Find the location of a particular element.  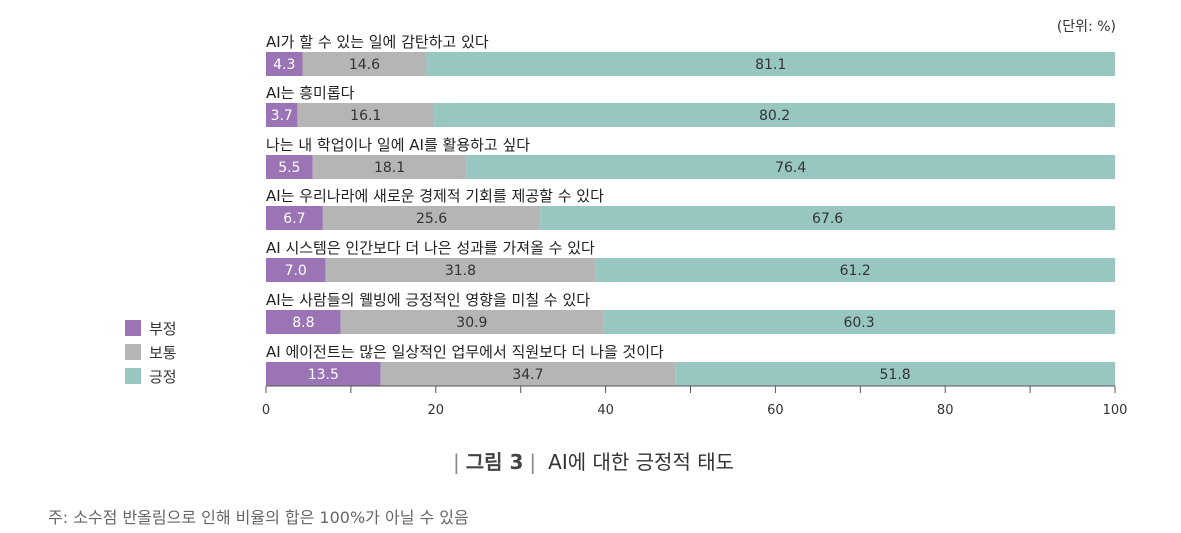

figure-number: 그림 3 is located at coordinates (494, 462).